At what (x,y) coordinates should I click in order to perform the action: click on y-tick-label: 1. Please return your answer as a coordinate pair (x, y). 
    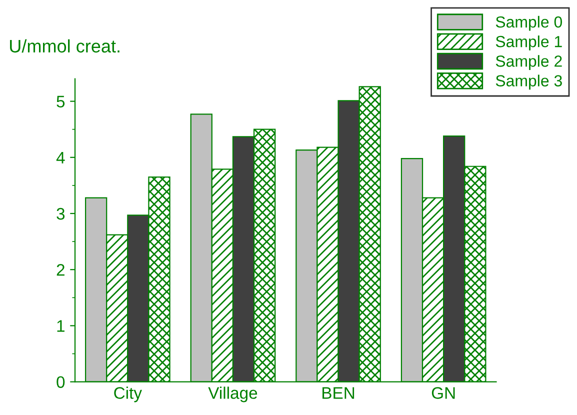
    Looking at the image, I should click on (60, 326).